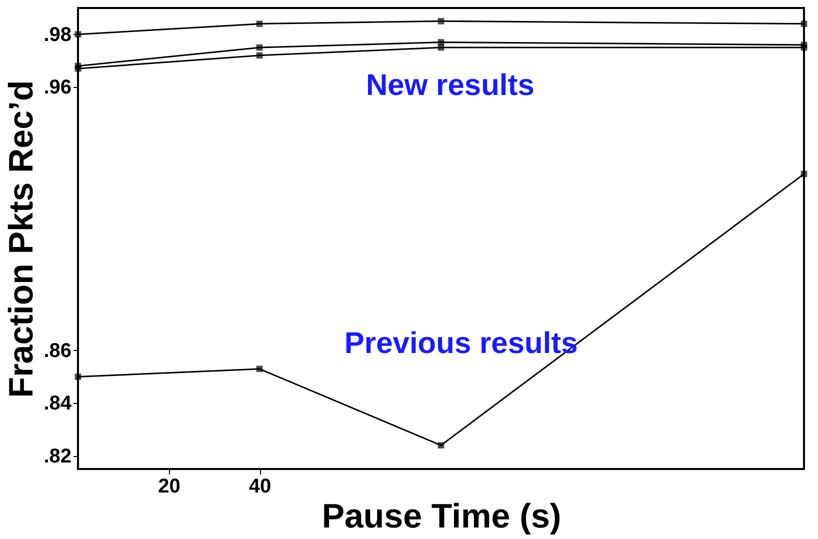 This screenshot has width=818, height=539. Describe the element at coordinates (58, 456) in the screenshot. I see `y-tick-label: .82` at that location.